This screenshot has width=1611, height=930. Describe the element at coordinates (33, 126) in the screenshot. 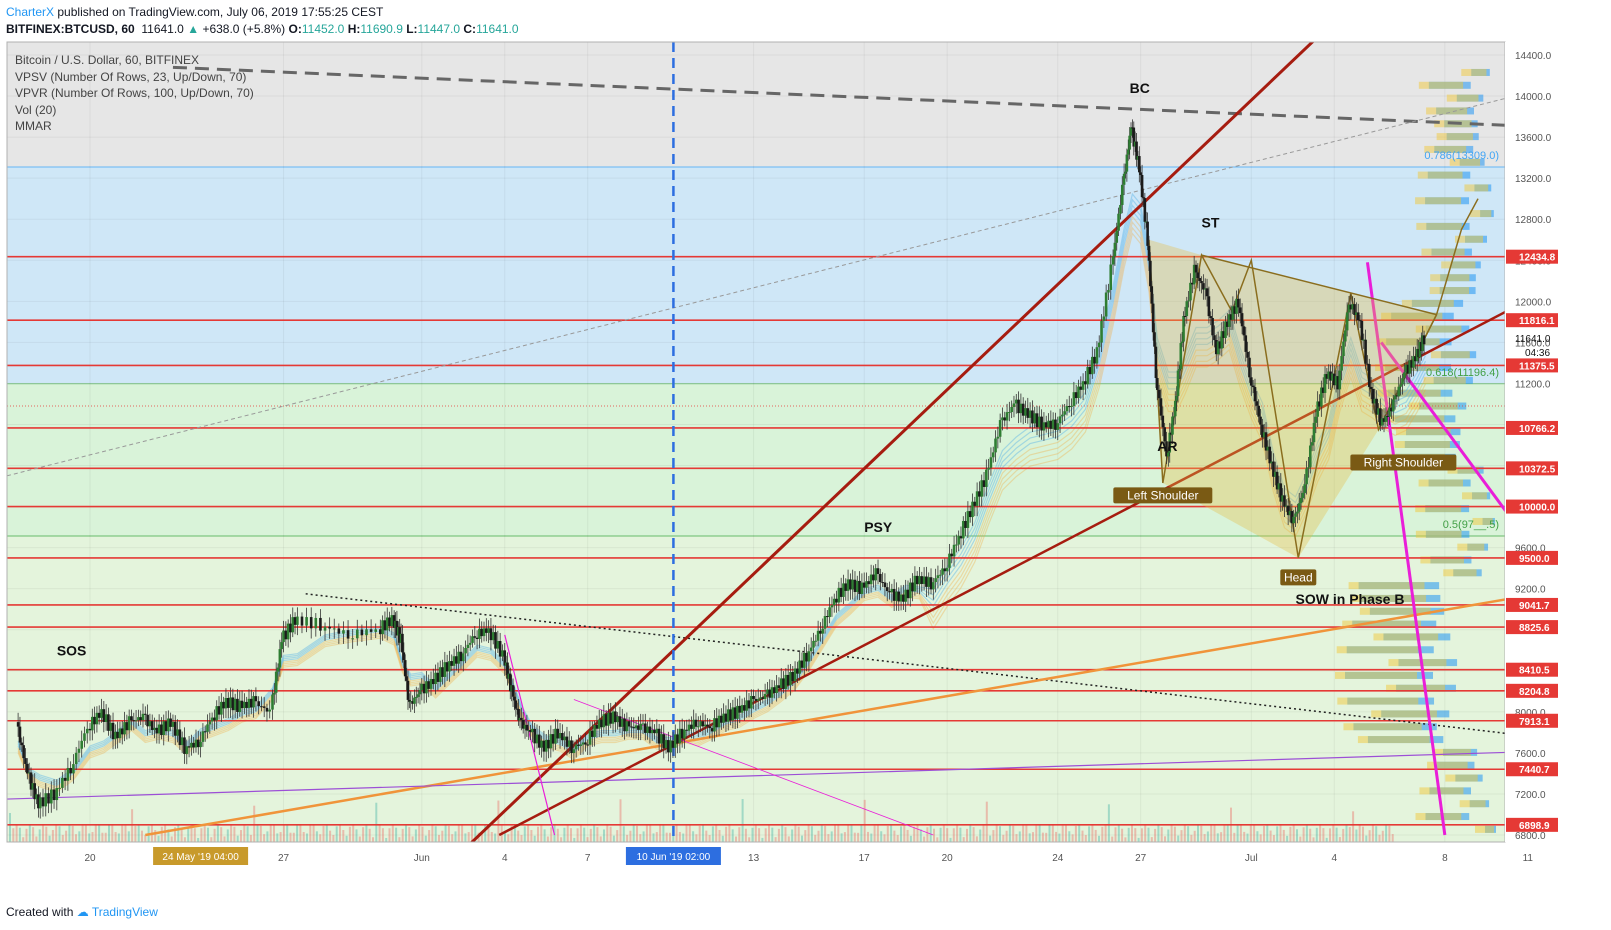

I see `legend-mmar: MMAR` at that location.